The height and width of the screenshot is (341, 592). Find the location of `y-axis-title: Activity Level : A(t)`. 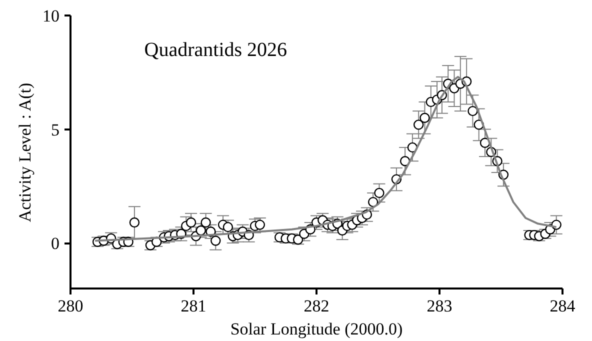

y-axis-title: Activity Level : A(t) is located at coordinates (25, 152).